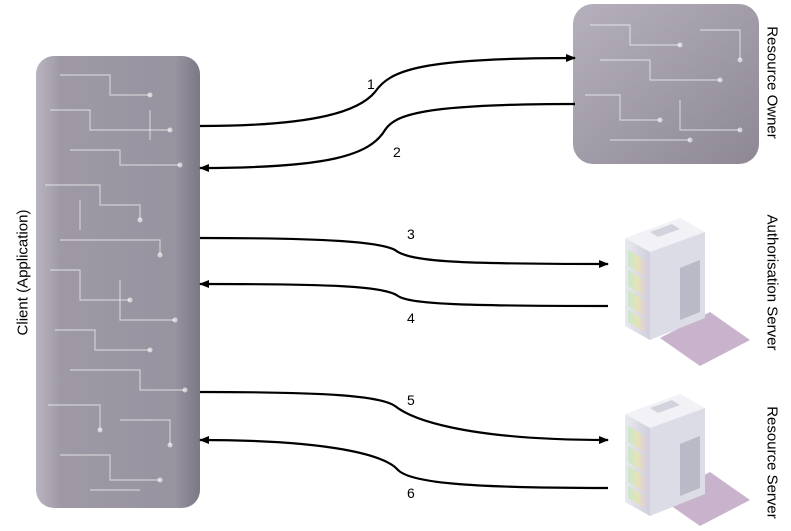 The width and height of the screenshot is (791, 531). What do you see at coordinates (411, 493) in the screenshot?
I see `step-6-number: 6` at bounding box center [411, 493].